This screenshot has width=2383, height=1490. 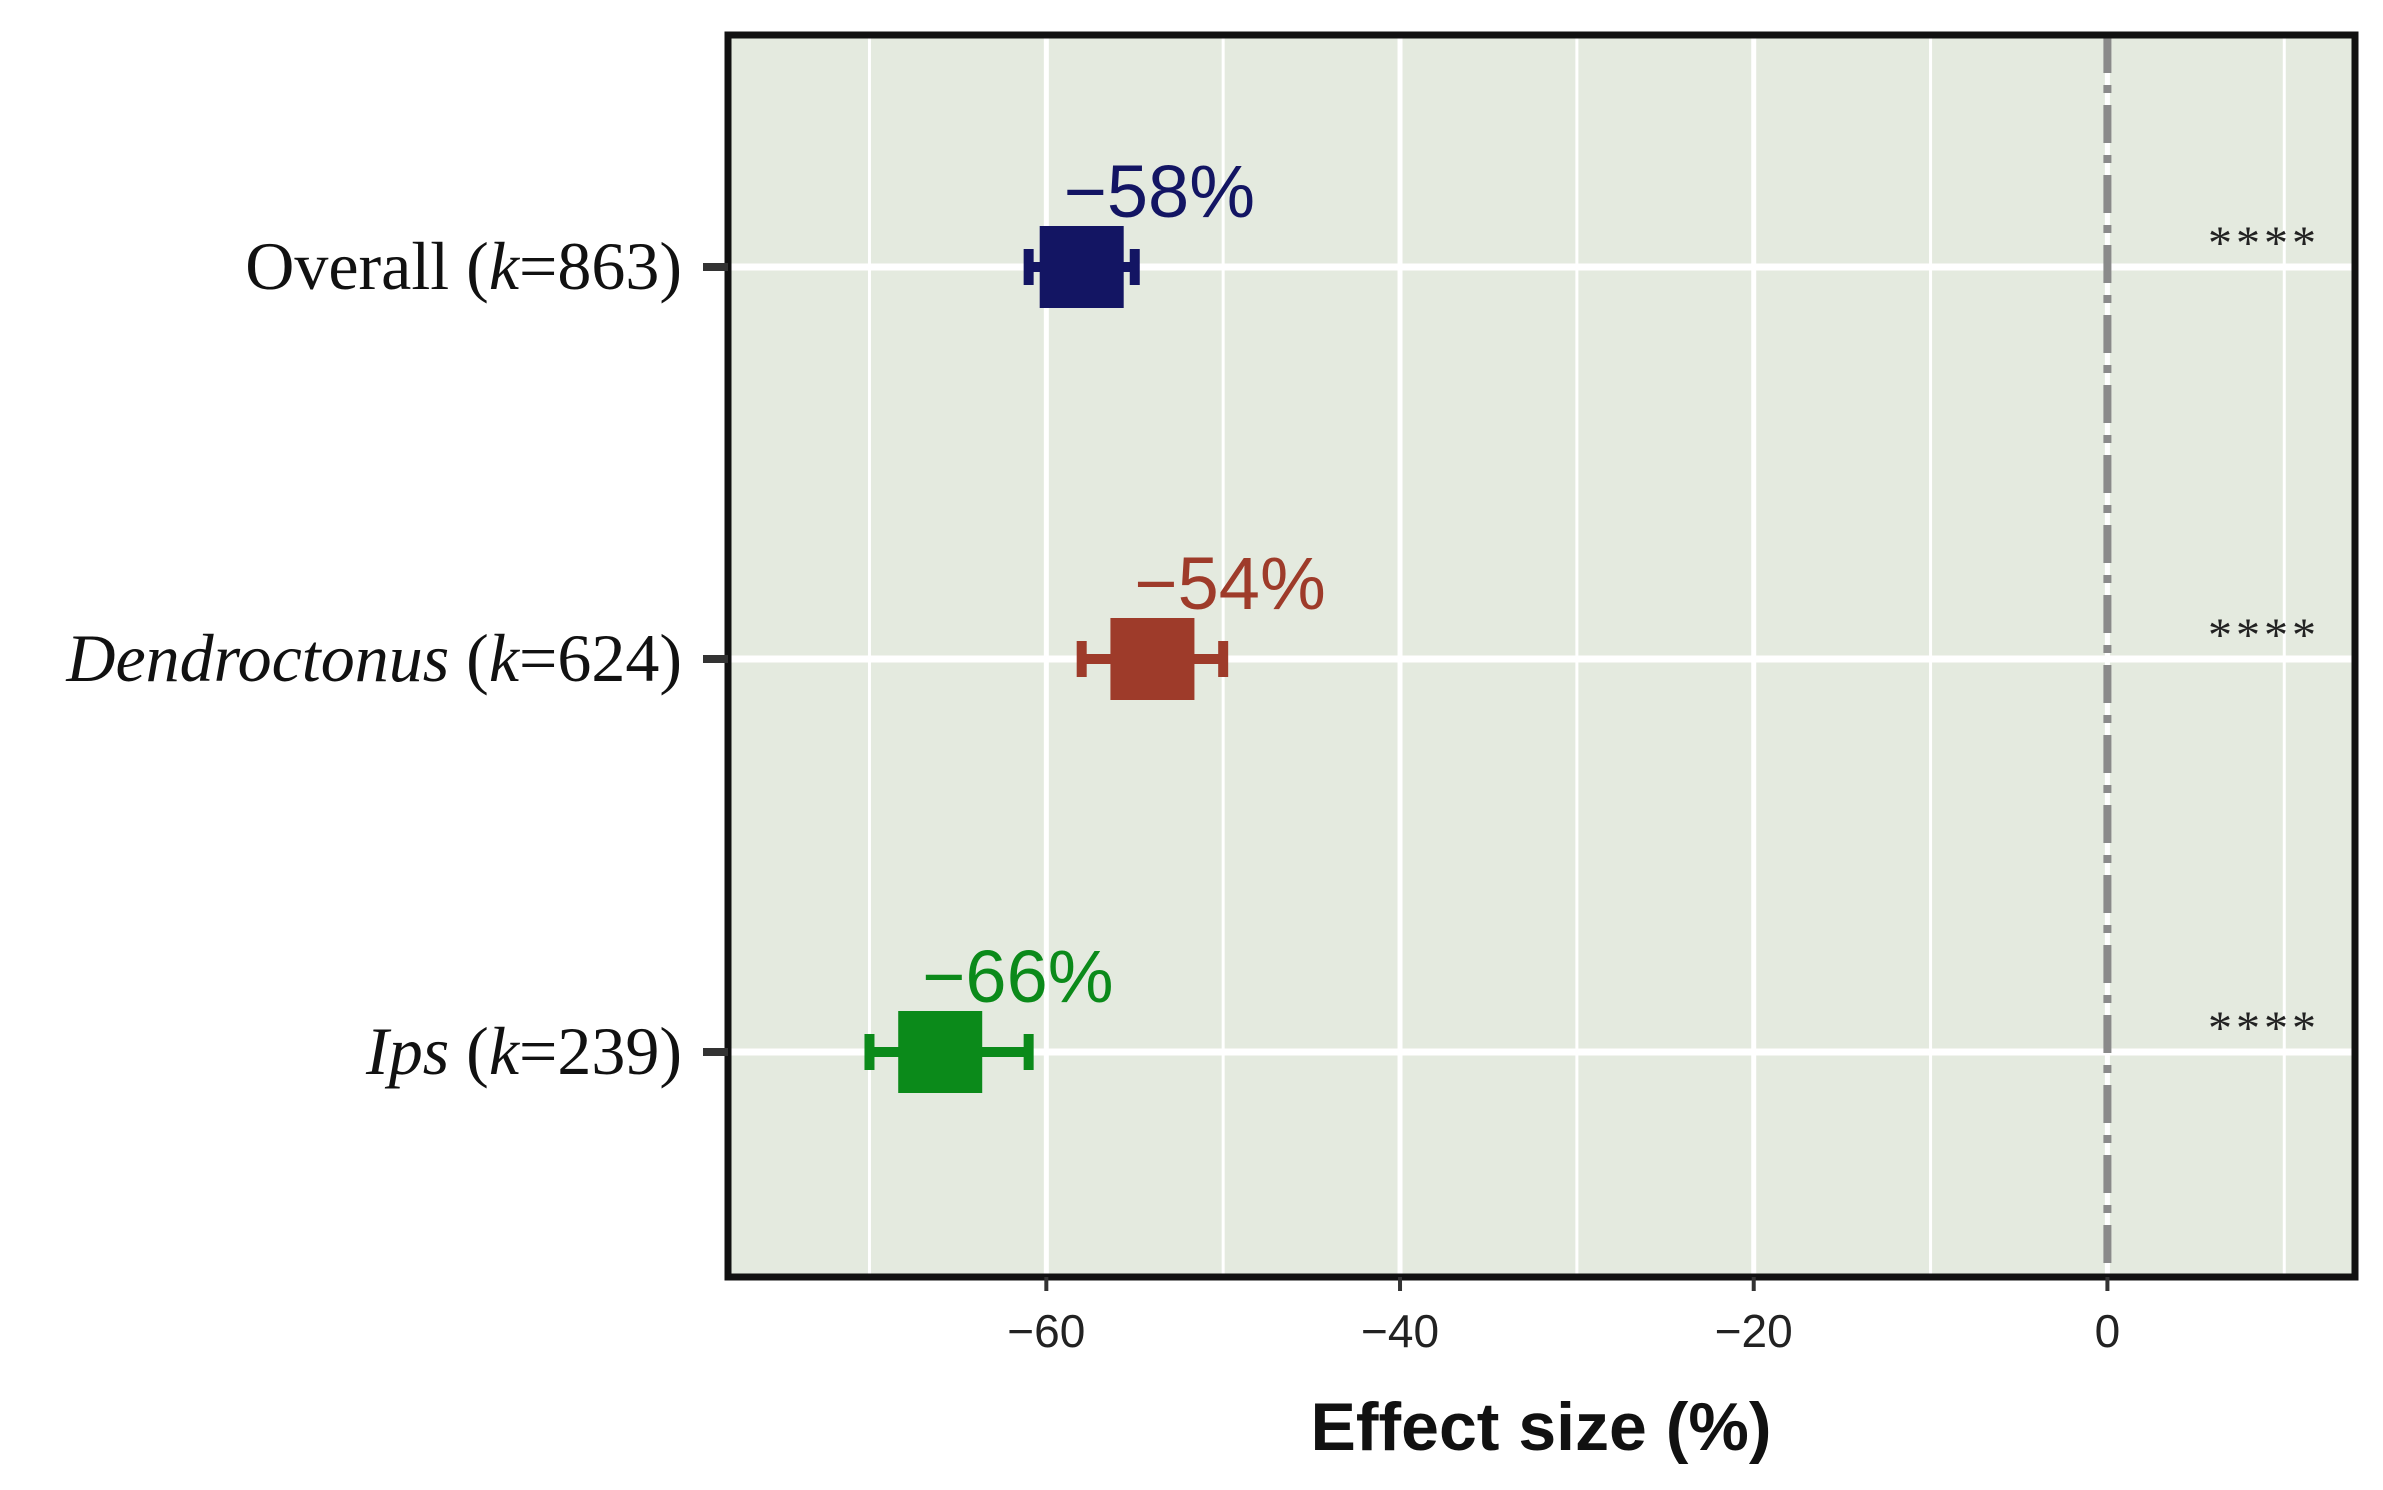 I want to click on forest-row: −54% ****, so click(x=1698, y=621).